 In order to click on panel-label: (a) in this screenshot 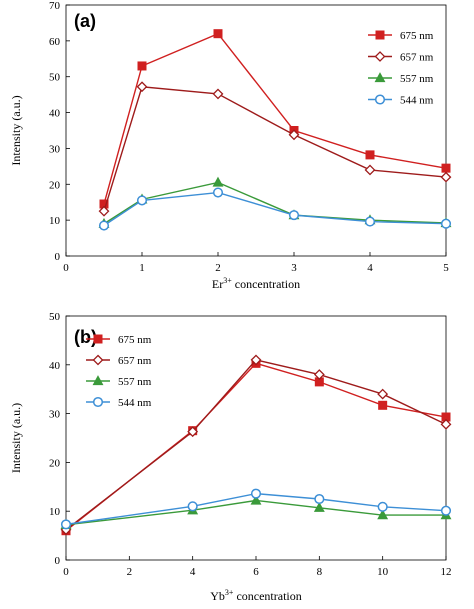, I will do `click(85, 21)`.